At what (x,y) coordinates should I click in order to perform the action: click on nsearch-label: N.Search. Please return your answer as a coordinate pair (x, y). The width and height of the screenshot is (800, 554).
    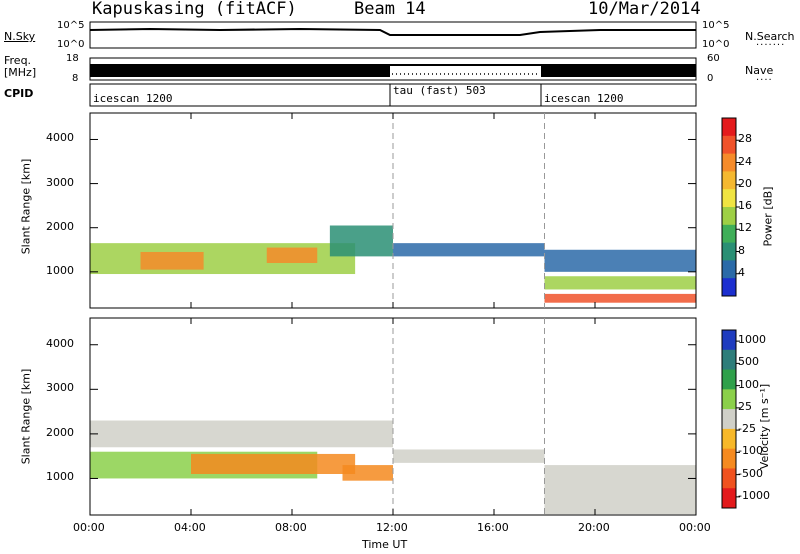
    Looking at the image, I should click on (770, 36).